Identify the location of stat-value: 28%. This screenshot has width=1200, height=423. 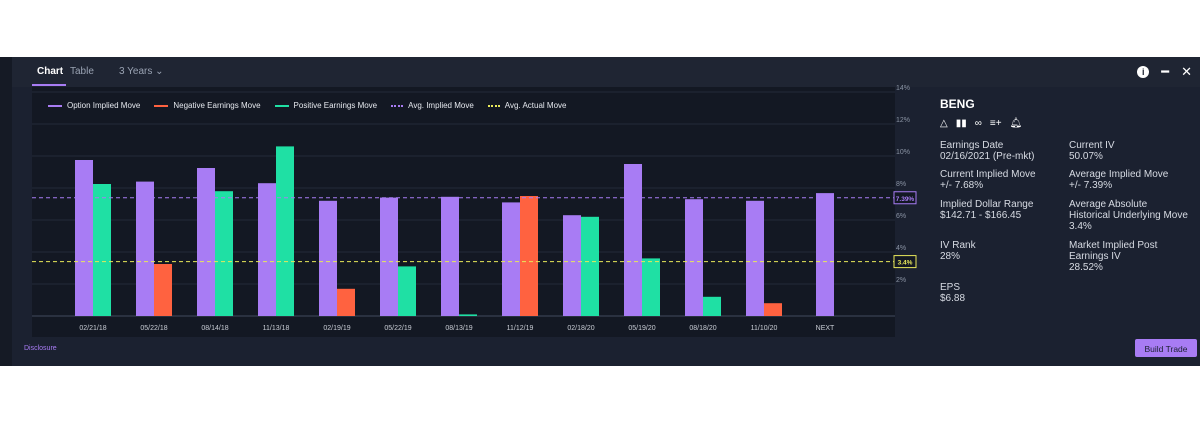
(950, 256).